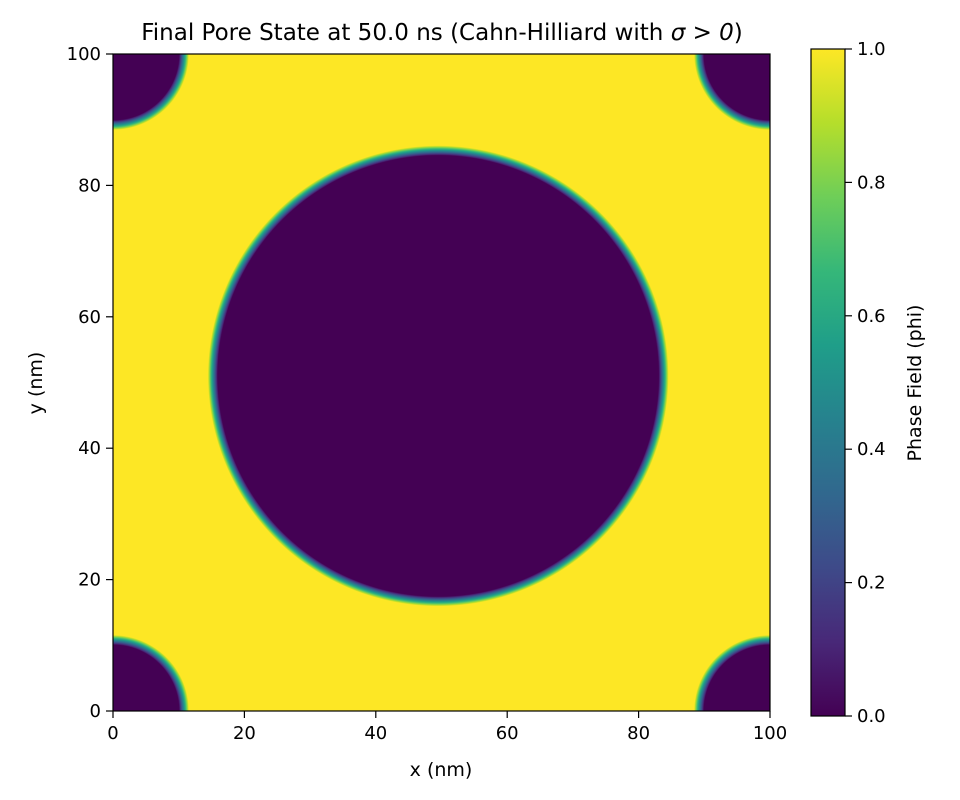  Describe the element at coordinates (915, 383) in the screenshot. I see `colorbar-label: Phase Field (phi)` at that location.